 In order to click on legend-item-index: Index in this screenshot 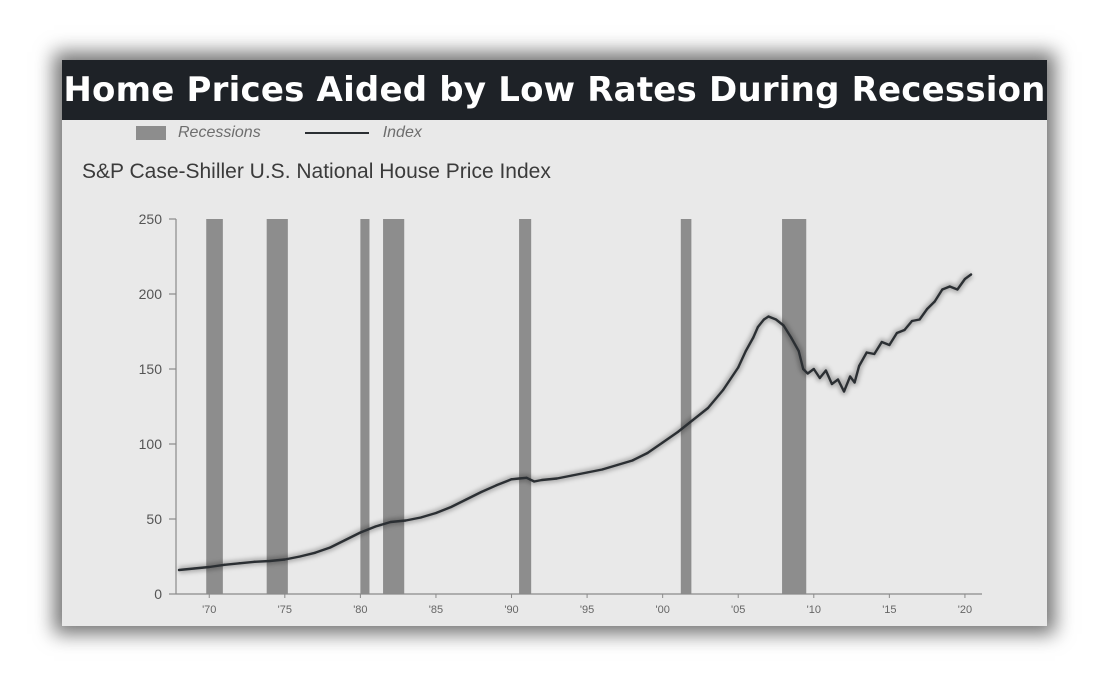, I will do `click(363, 133)`.